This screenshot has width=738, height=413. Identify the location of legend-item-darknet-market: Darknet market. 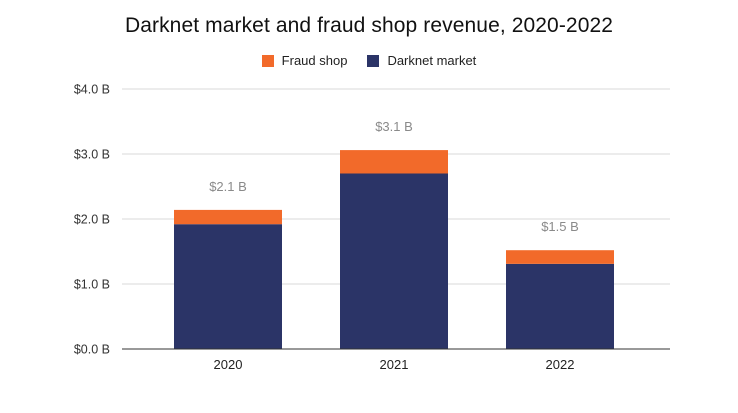
(421, 60).